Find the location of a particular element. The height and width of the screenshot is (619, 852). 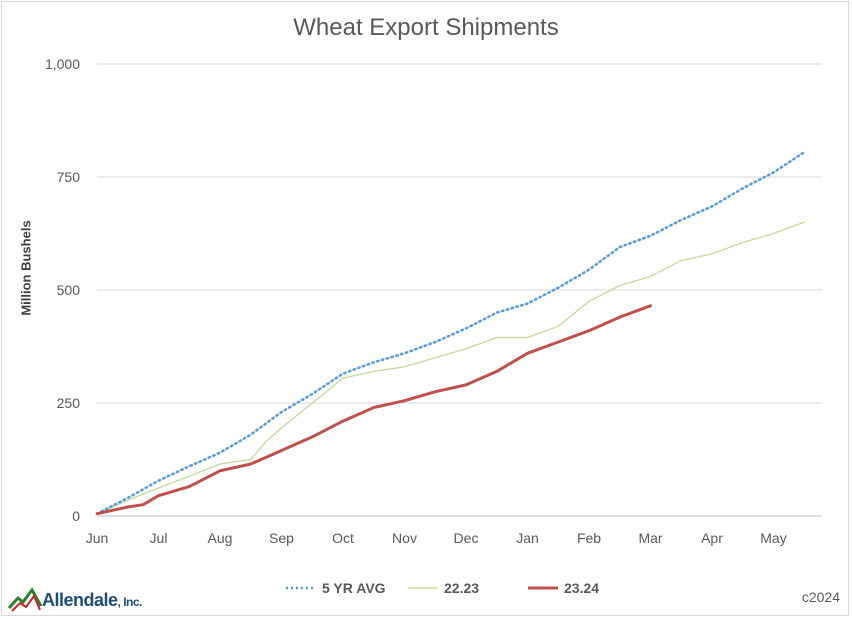

x-tick-label: Jun is located at coordinates (97, 538).